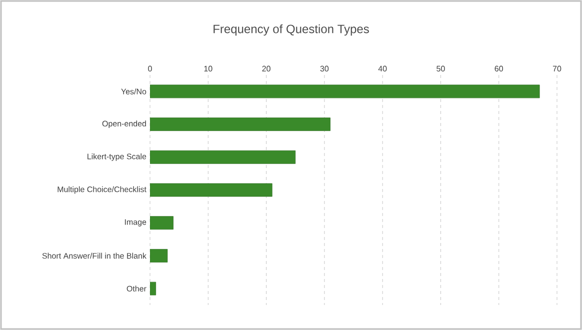 The image size is (582, 330). I want to click on x-tick-label: 60, so click(498, 69).